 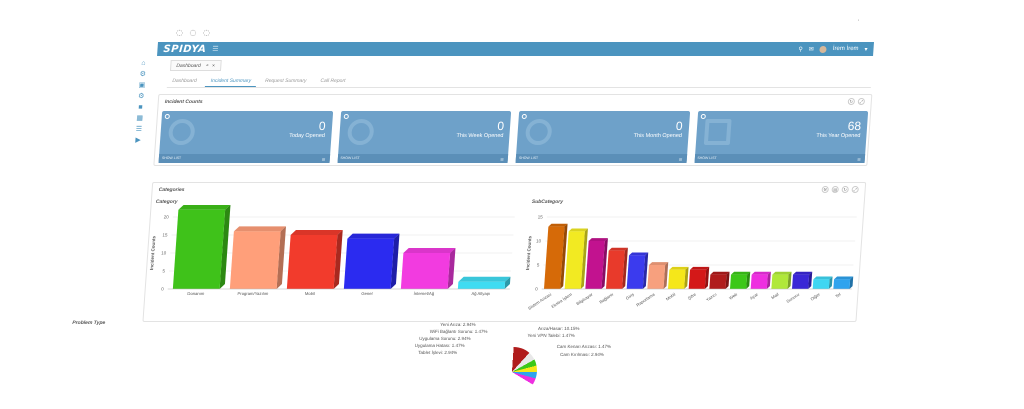 I want to click on x-tick-label: Donanım, so click(x=196, y=293).